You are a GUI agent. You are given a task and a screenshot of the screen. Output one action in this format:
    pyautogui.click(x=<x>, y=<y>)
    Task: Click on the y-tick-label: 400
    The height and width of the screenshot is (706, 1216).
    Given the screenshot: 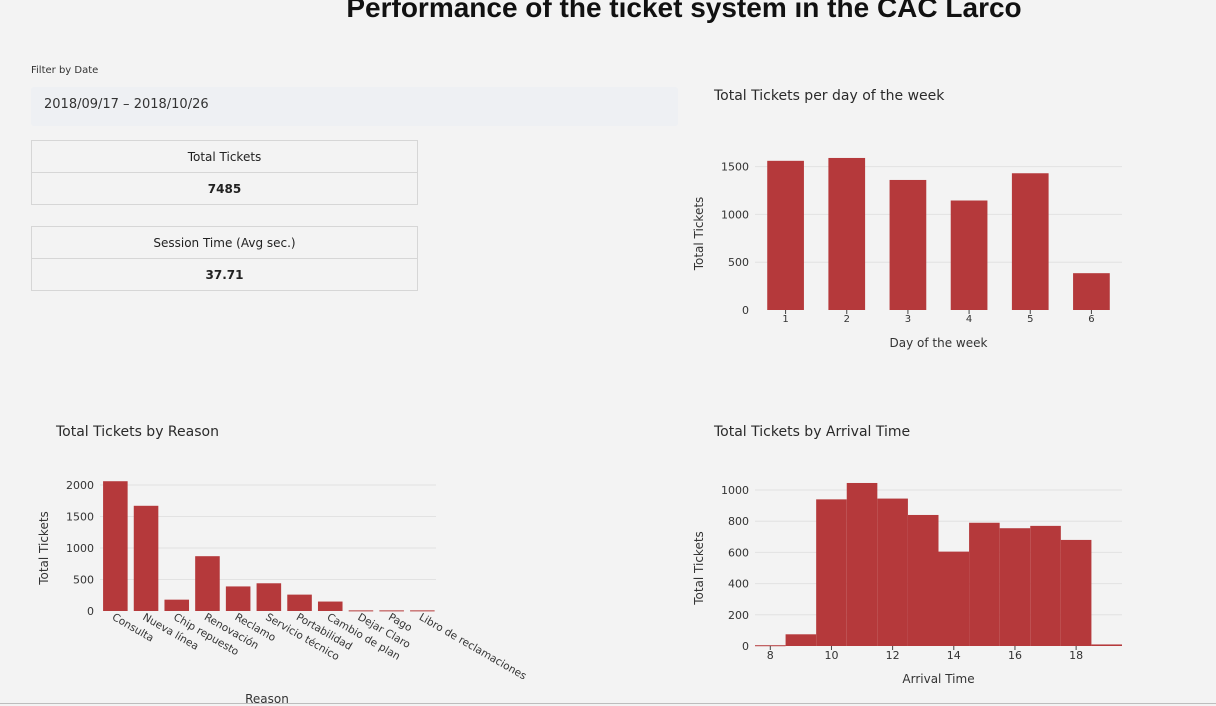 What is the action you would take?
    pyautogui.click(x=738, y=584)
    